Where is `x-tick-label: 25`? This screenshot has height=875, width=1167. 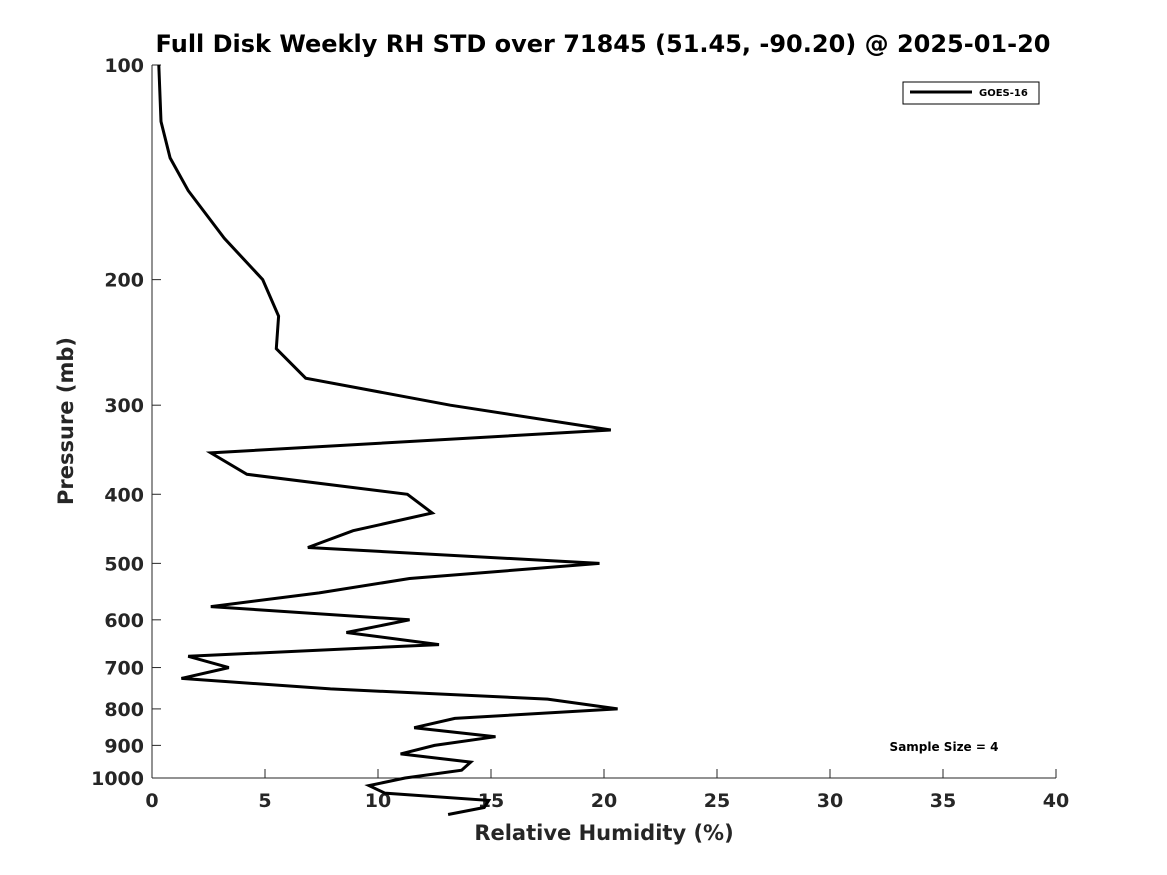 x-tick-label: 25 is located at coordinates (717, 801).